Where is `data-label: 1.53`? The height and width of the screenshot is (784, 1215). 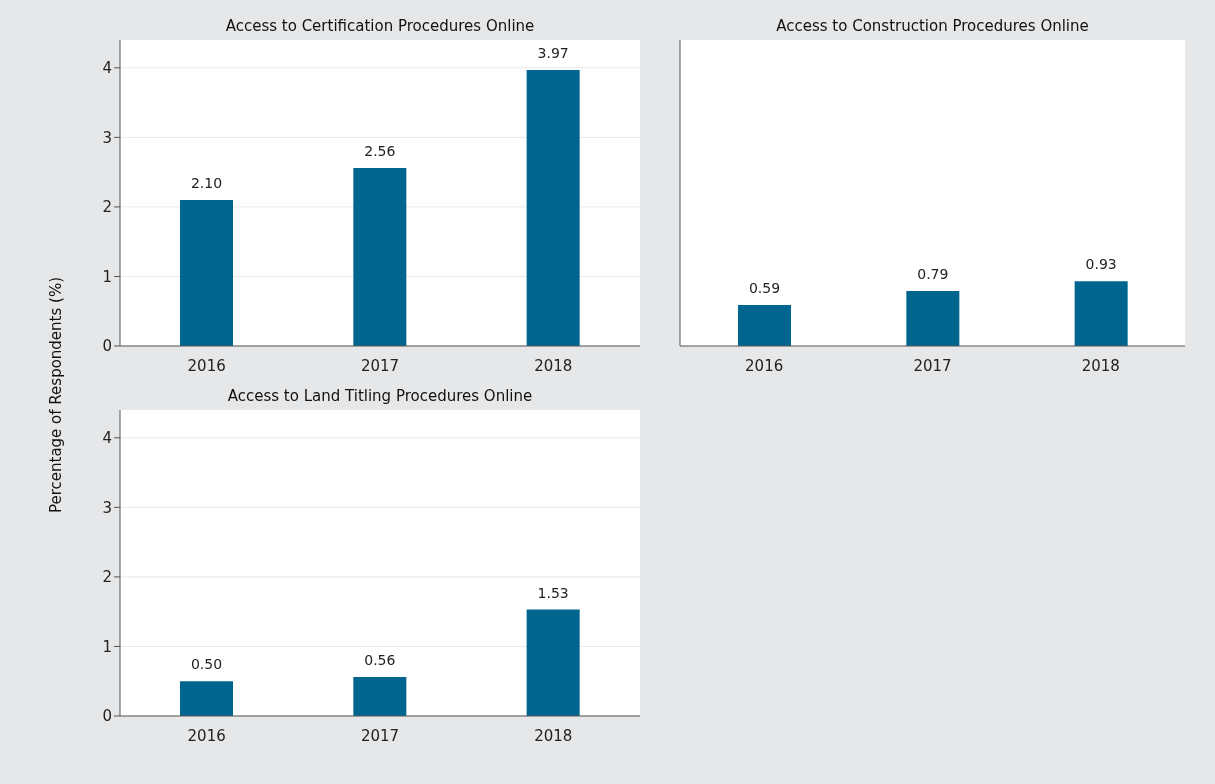
data-label: 1.53 is located at coordinates (553, 592).